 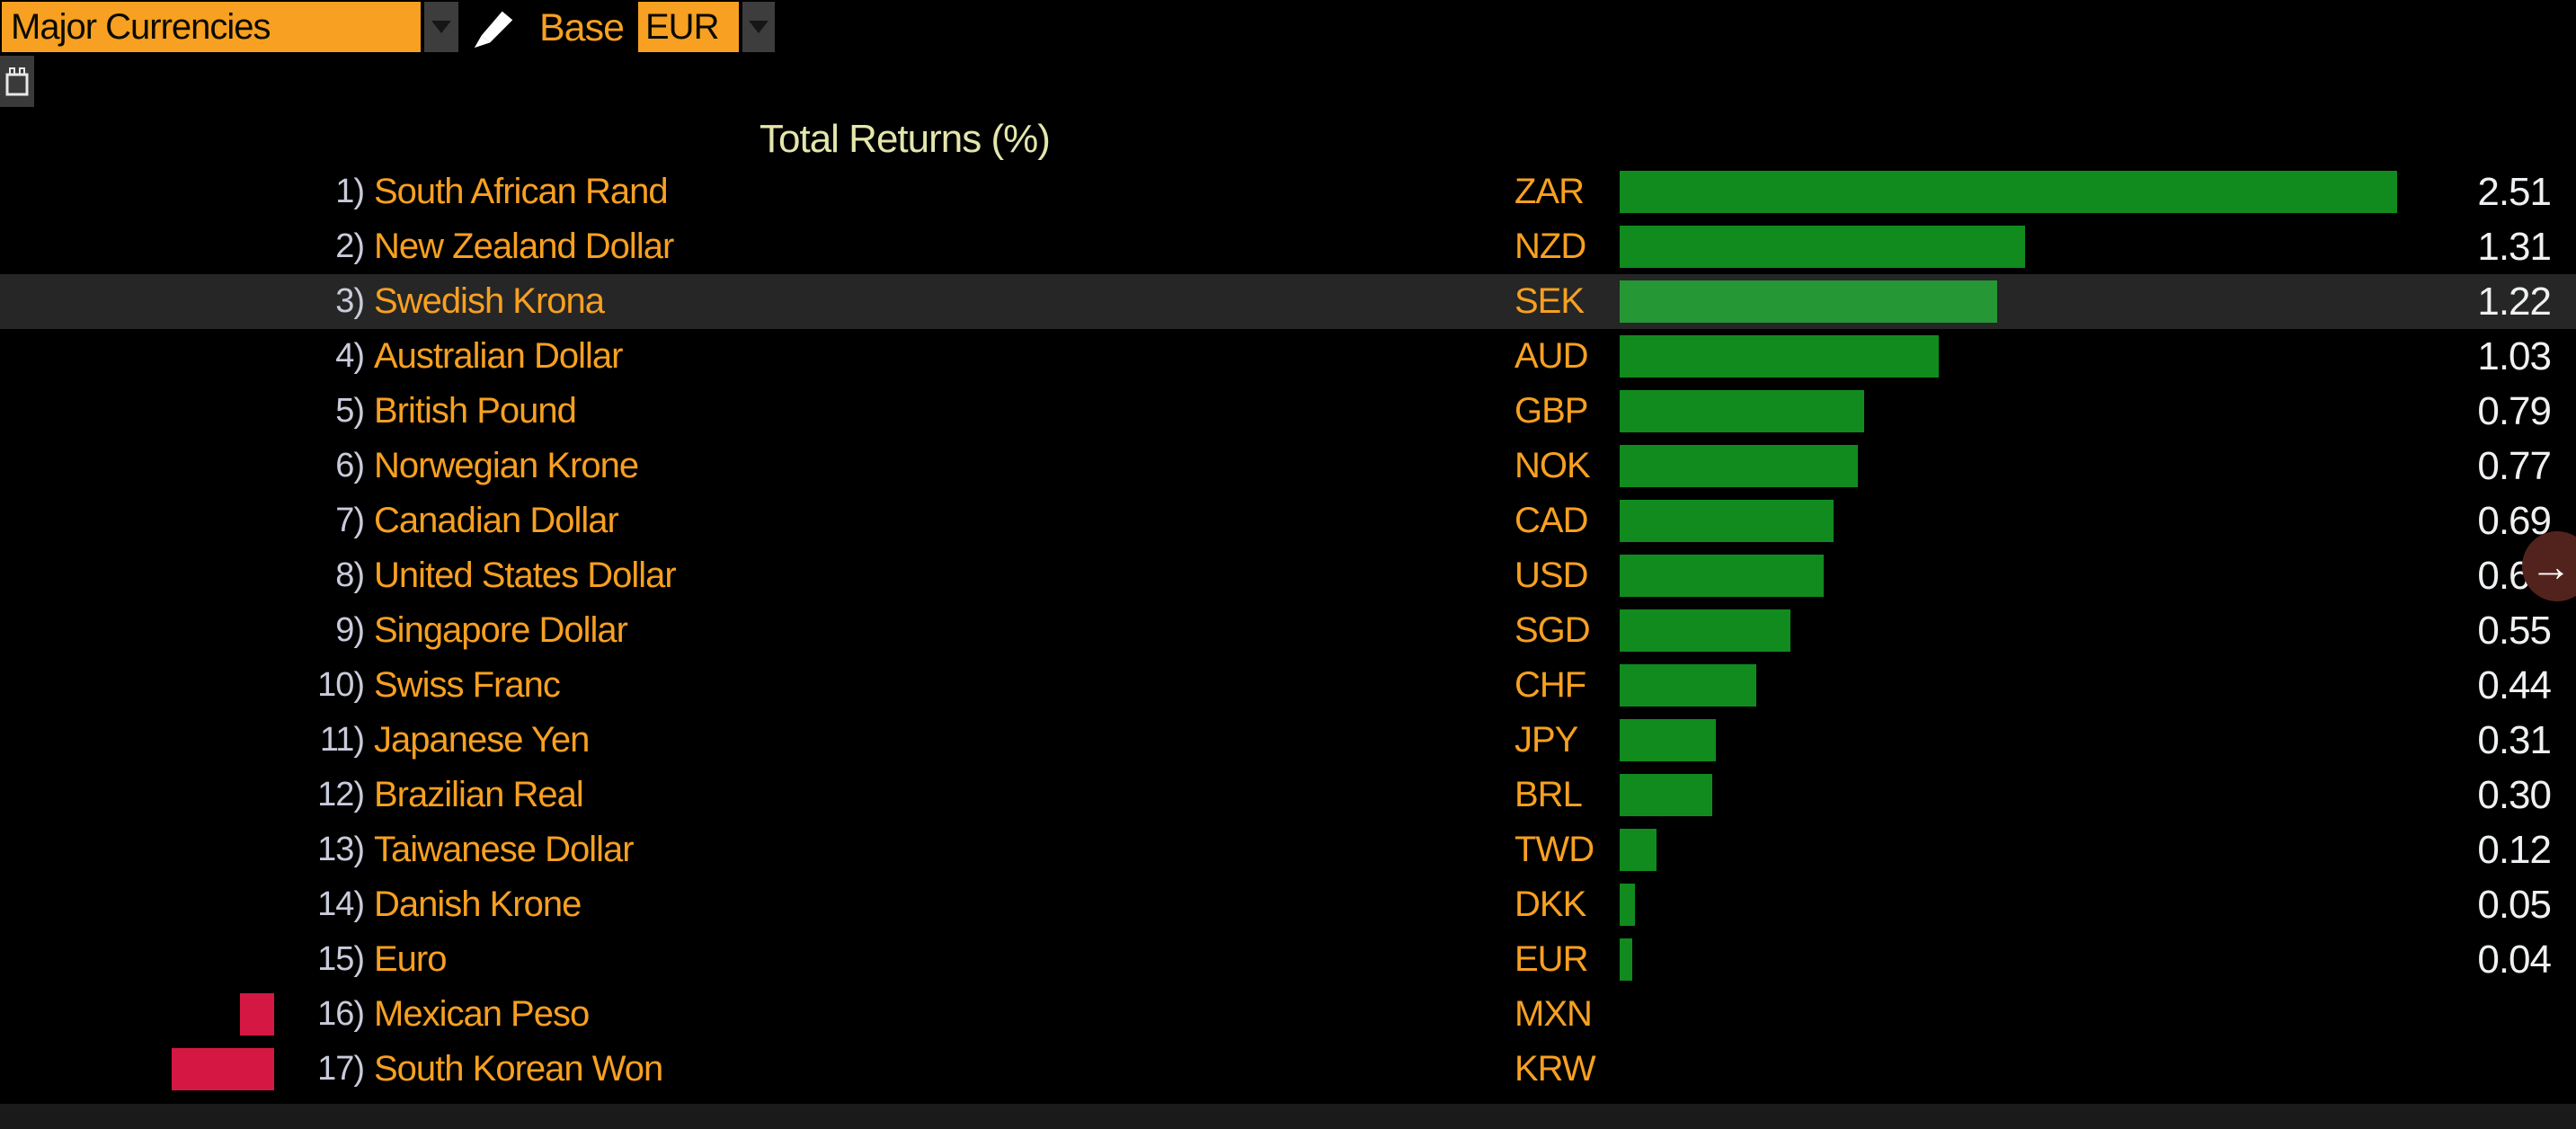 I want to click on currency-name: Norwegian Krone, so click(x=506, y=465).